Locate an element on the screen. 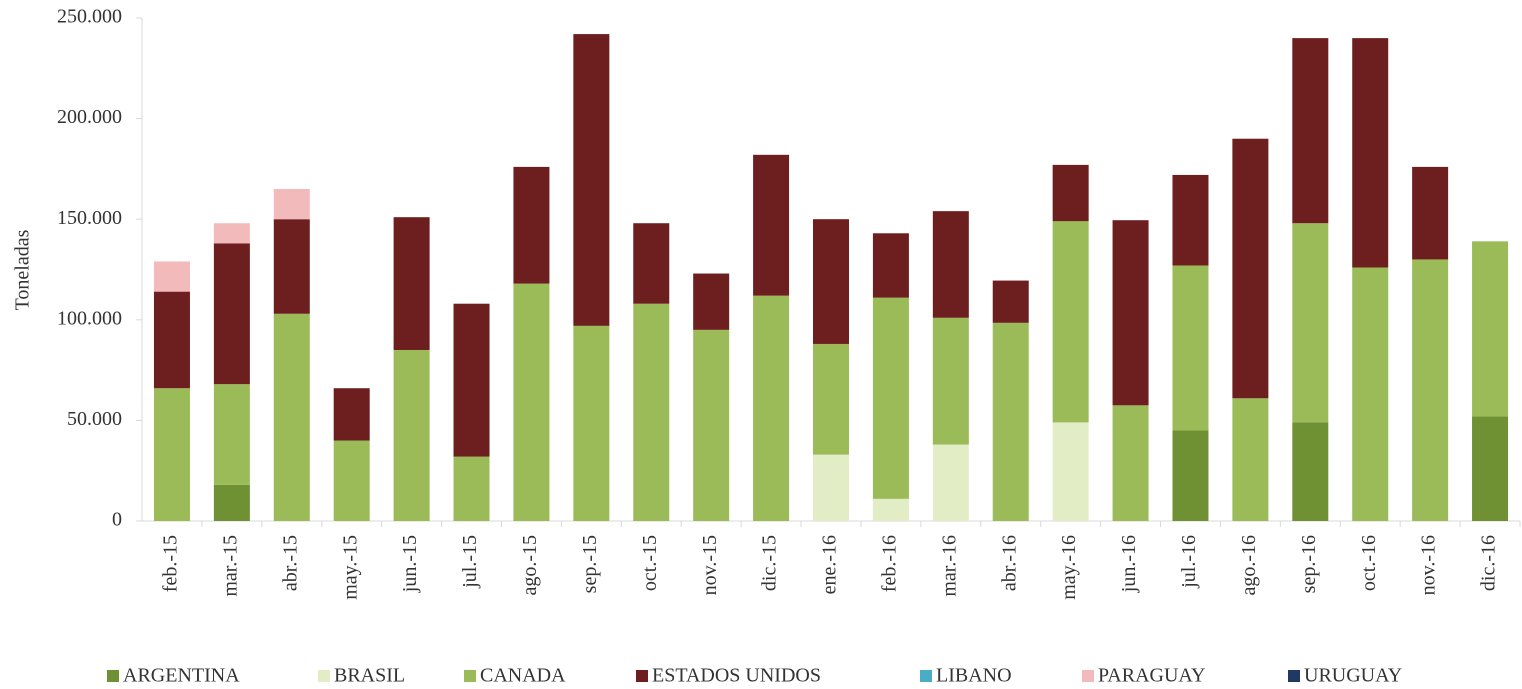 The image size is (1522, 689). x-tick-label: oct.-15 is located at coordinates (650, 563).